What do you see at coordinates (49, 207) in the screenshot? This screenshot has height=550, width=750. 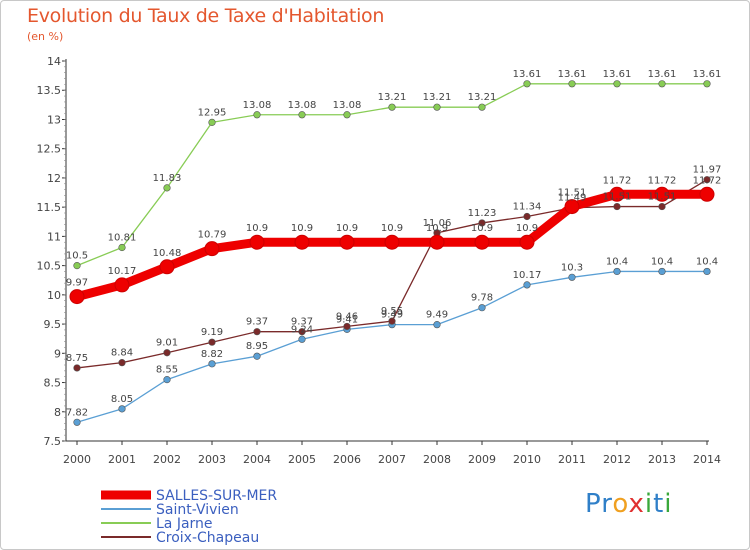 I see `y-tick-label: 11.5` at bounding box center [49, 207].